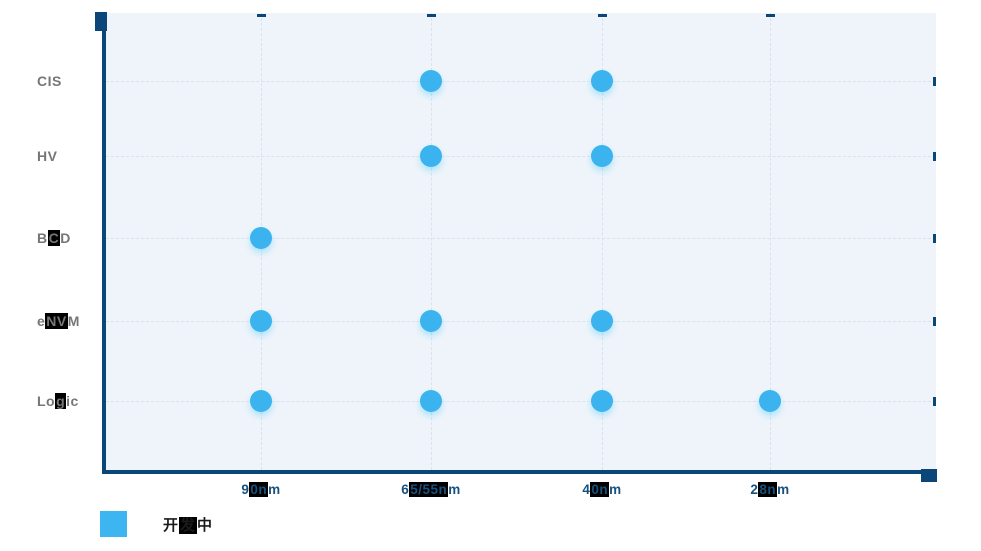  Describe the element at coordinates (61, 401) in the screenshot. I see `label-segment-highlighted: g` at that location.